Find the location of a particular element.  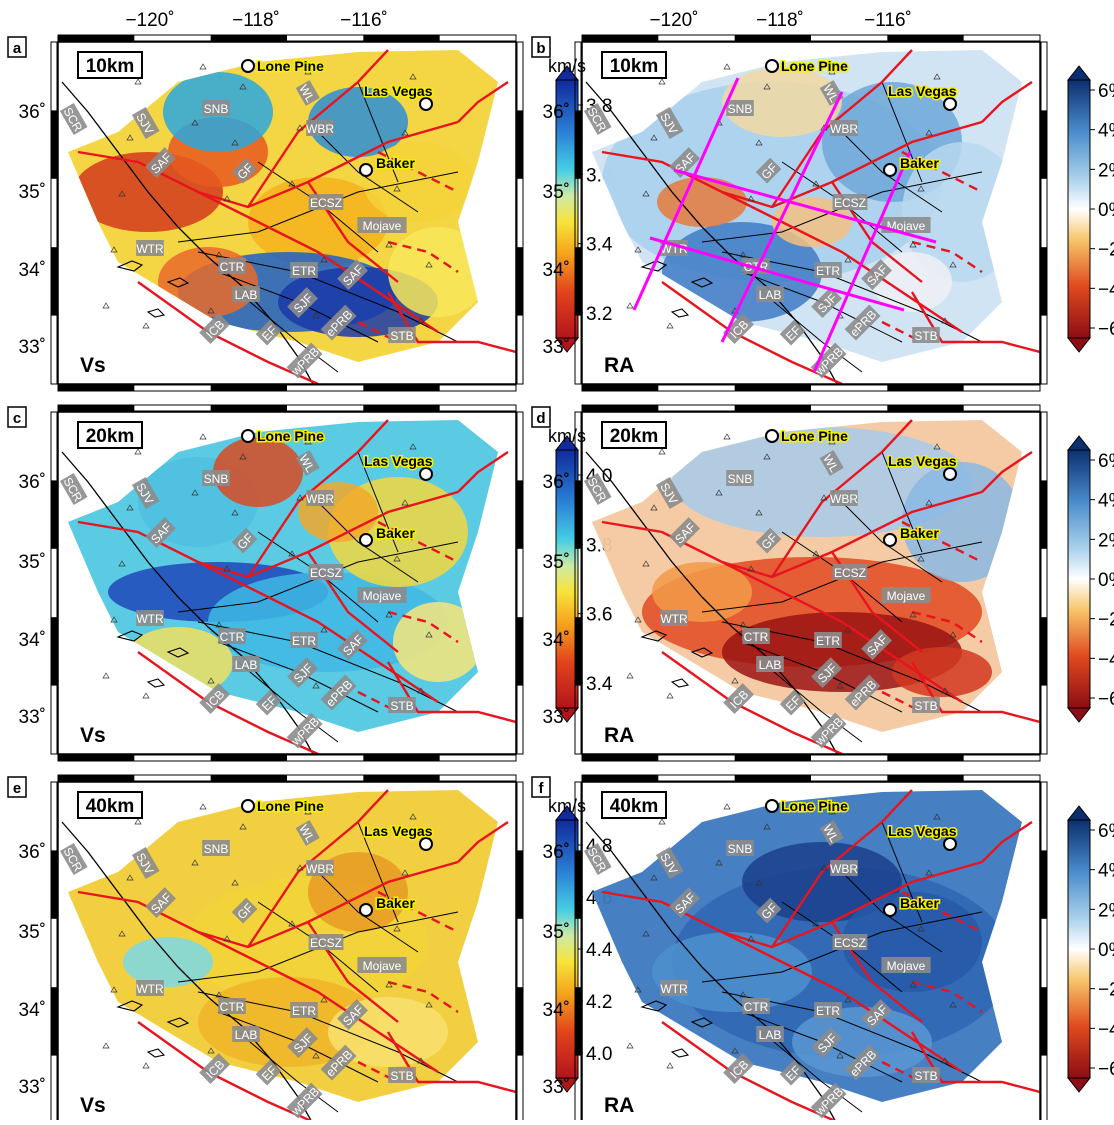

latitude-tick: 34˚ is located at coordinates (556, 1010).